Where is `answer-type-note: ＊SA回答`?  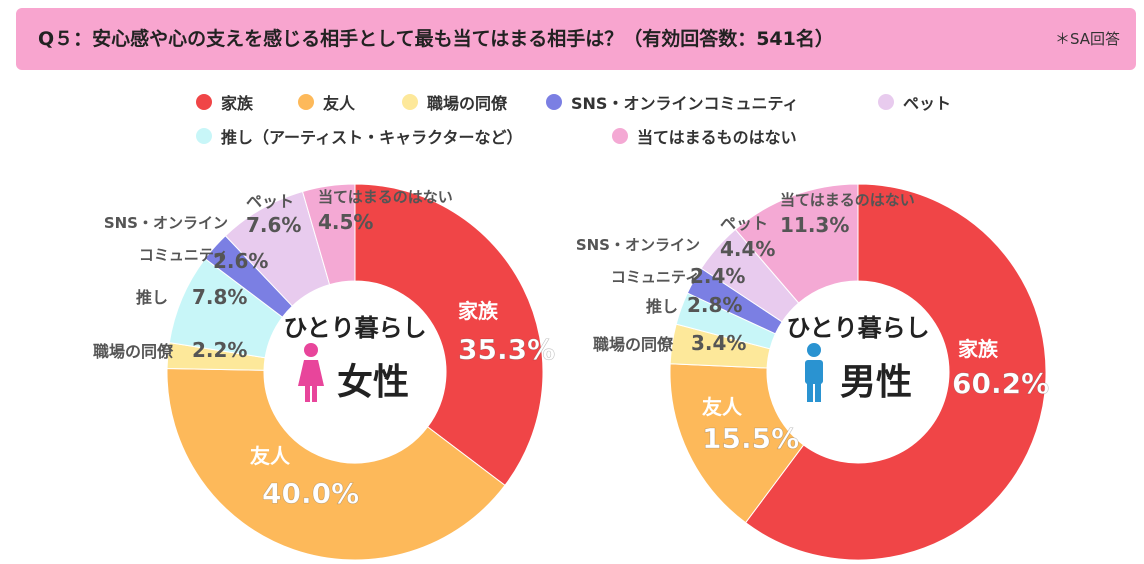 answer-type-note: ＊SA回答 is located at coordinates (1087, 39).